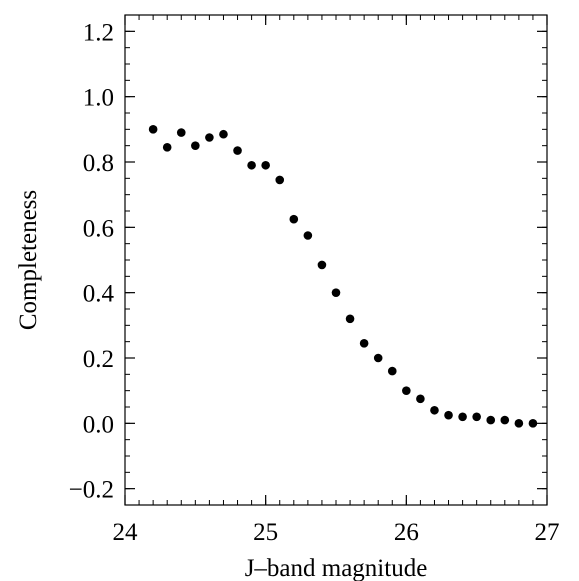 This screenshot has width=579, height=581. I want to click on y-tick-label: −0.2, so click(91, 490).